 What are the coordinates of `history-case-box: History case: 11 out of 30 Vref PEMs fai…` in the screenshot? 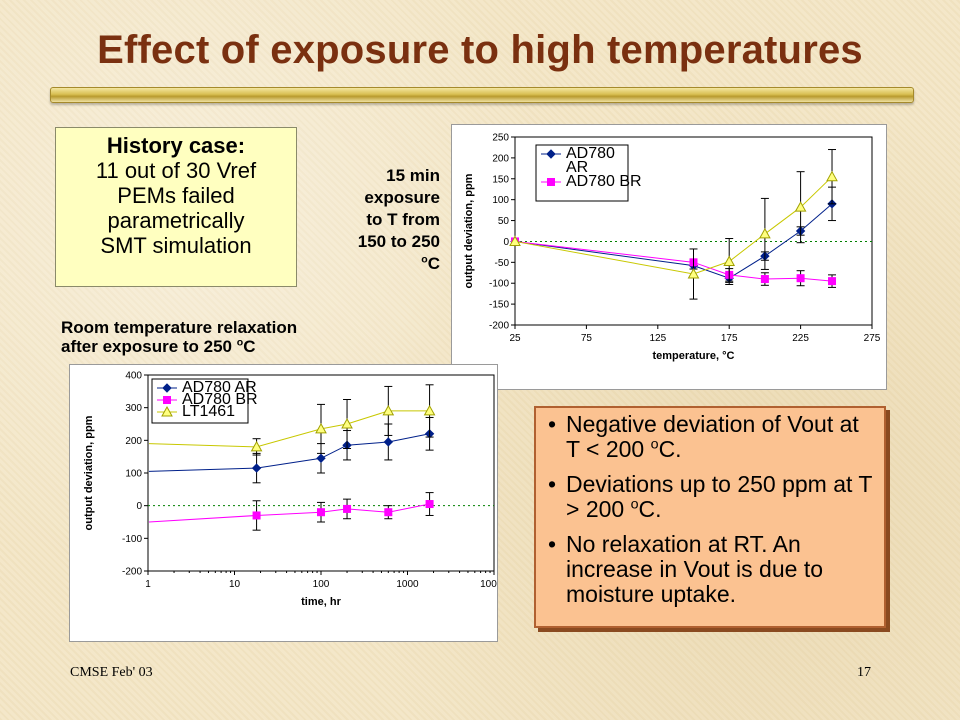 It's located at (176, 207).